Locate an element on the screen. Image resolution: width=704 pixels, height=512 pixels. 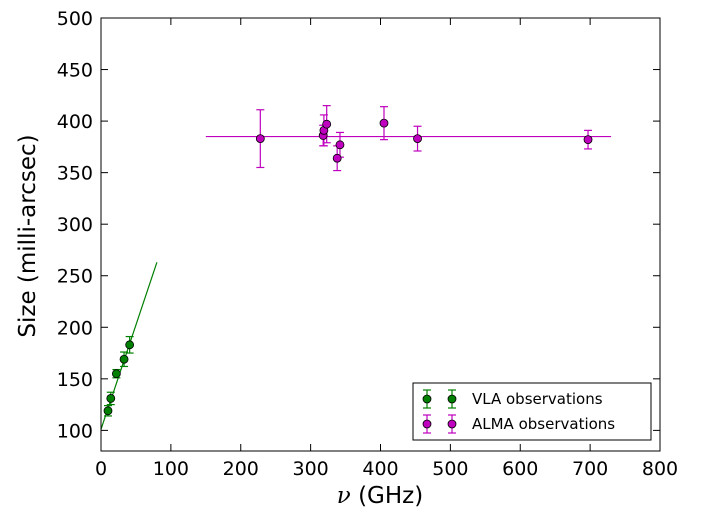
x-tick-label: 200 is located at coordinates (241, 469).